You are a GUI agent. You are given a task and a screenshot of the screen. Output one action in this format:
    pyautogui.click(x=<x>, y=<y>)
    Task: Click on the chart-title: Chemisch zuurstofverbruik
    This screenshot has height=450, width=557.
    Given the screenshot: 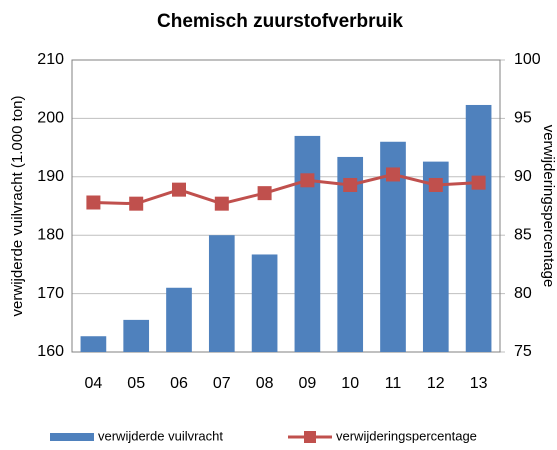 What is the action you would take?
    pyautogui.click(x=280, y=21)
    